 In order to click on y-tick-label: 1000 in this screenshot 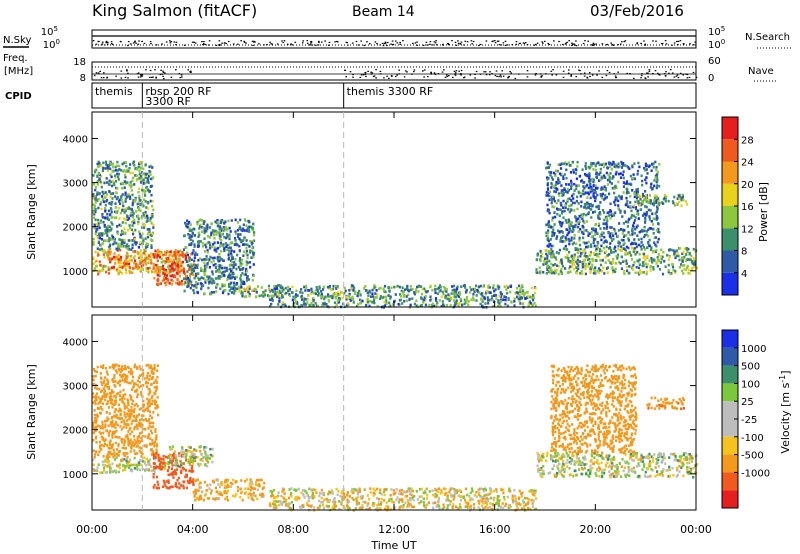, I will do `click(75, 272)`.